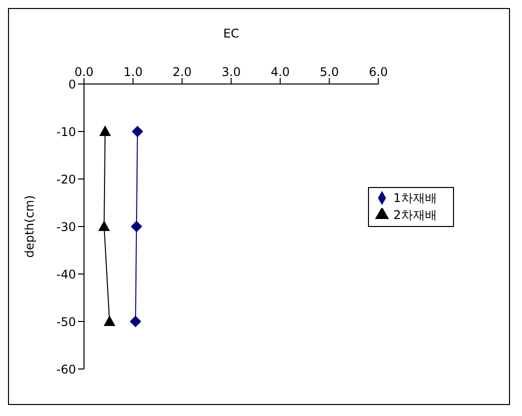 This screenshot has height=416, width=522. Describe the element at coordinates (84, 72) in the screenshot. I see `x-tick-label: 0.0` at that location.